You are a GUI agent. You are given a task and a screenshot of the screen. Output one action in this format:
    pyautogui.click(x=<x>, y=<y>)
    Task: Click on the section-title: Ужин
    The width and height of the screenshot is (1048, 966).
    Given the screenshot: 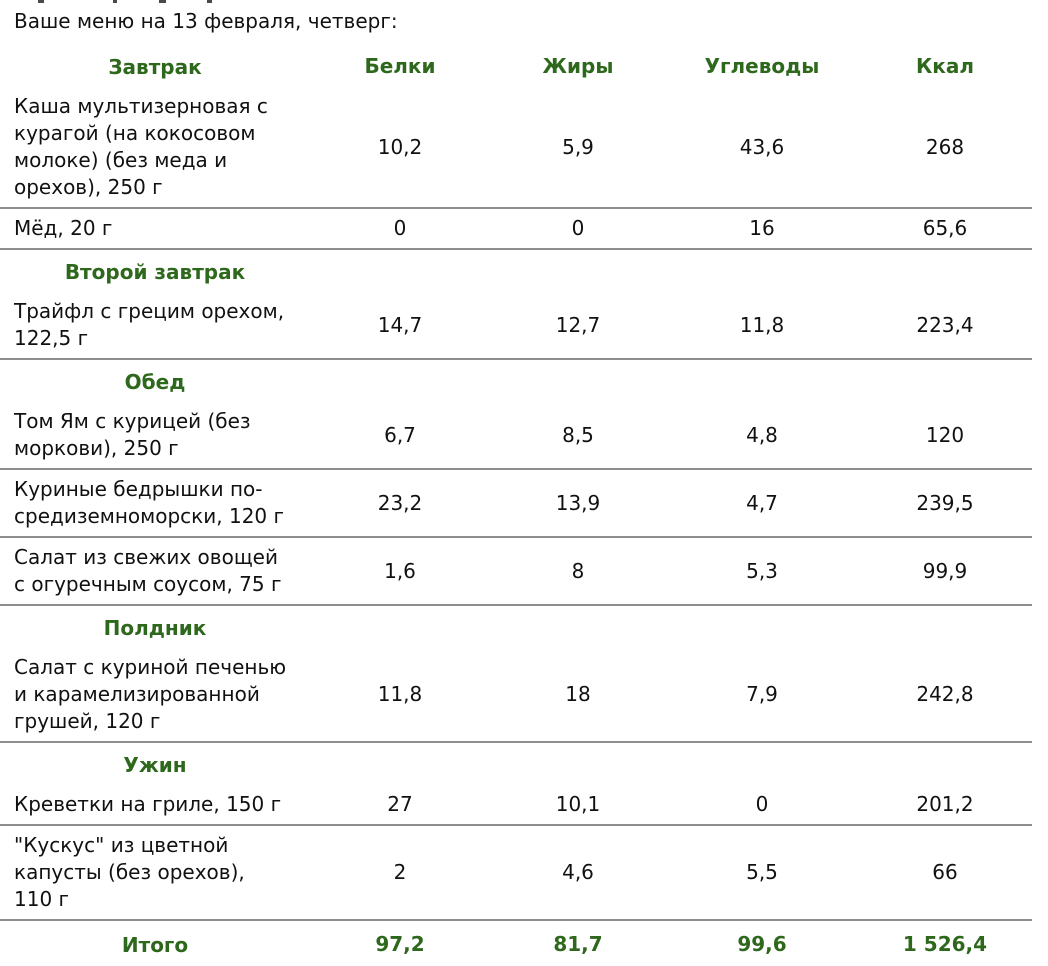 What is the action you would take?
    pyautogui.click(x=155, y=765)
    